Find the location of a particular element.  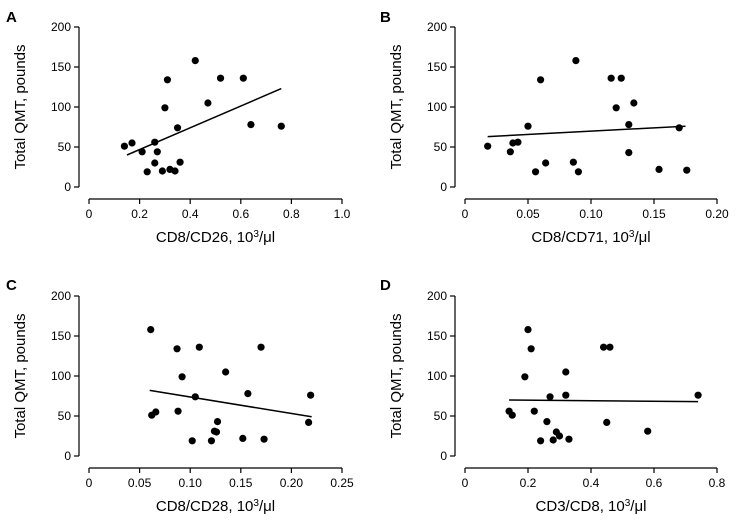

x-tick-label-b: 0.05 is located at coordinates (528, 214).